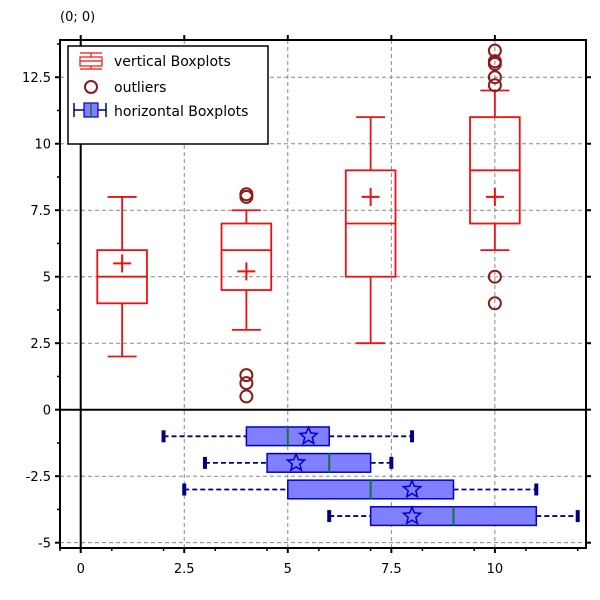  What do you see at coordinates (495, 569) in the screenshot?
I see `x-tick-label: 10` at bounding box center [495, 569].